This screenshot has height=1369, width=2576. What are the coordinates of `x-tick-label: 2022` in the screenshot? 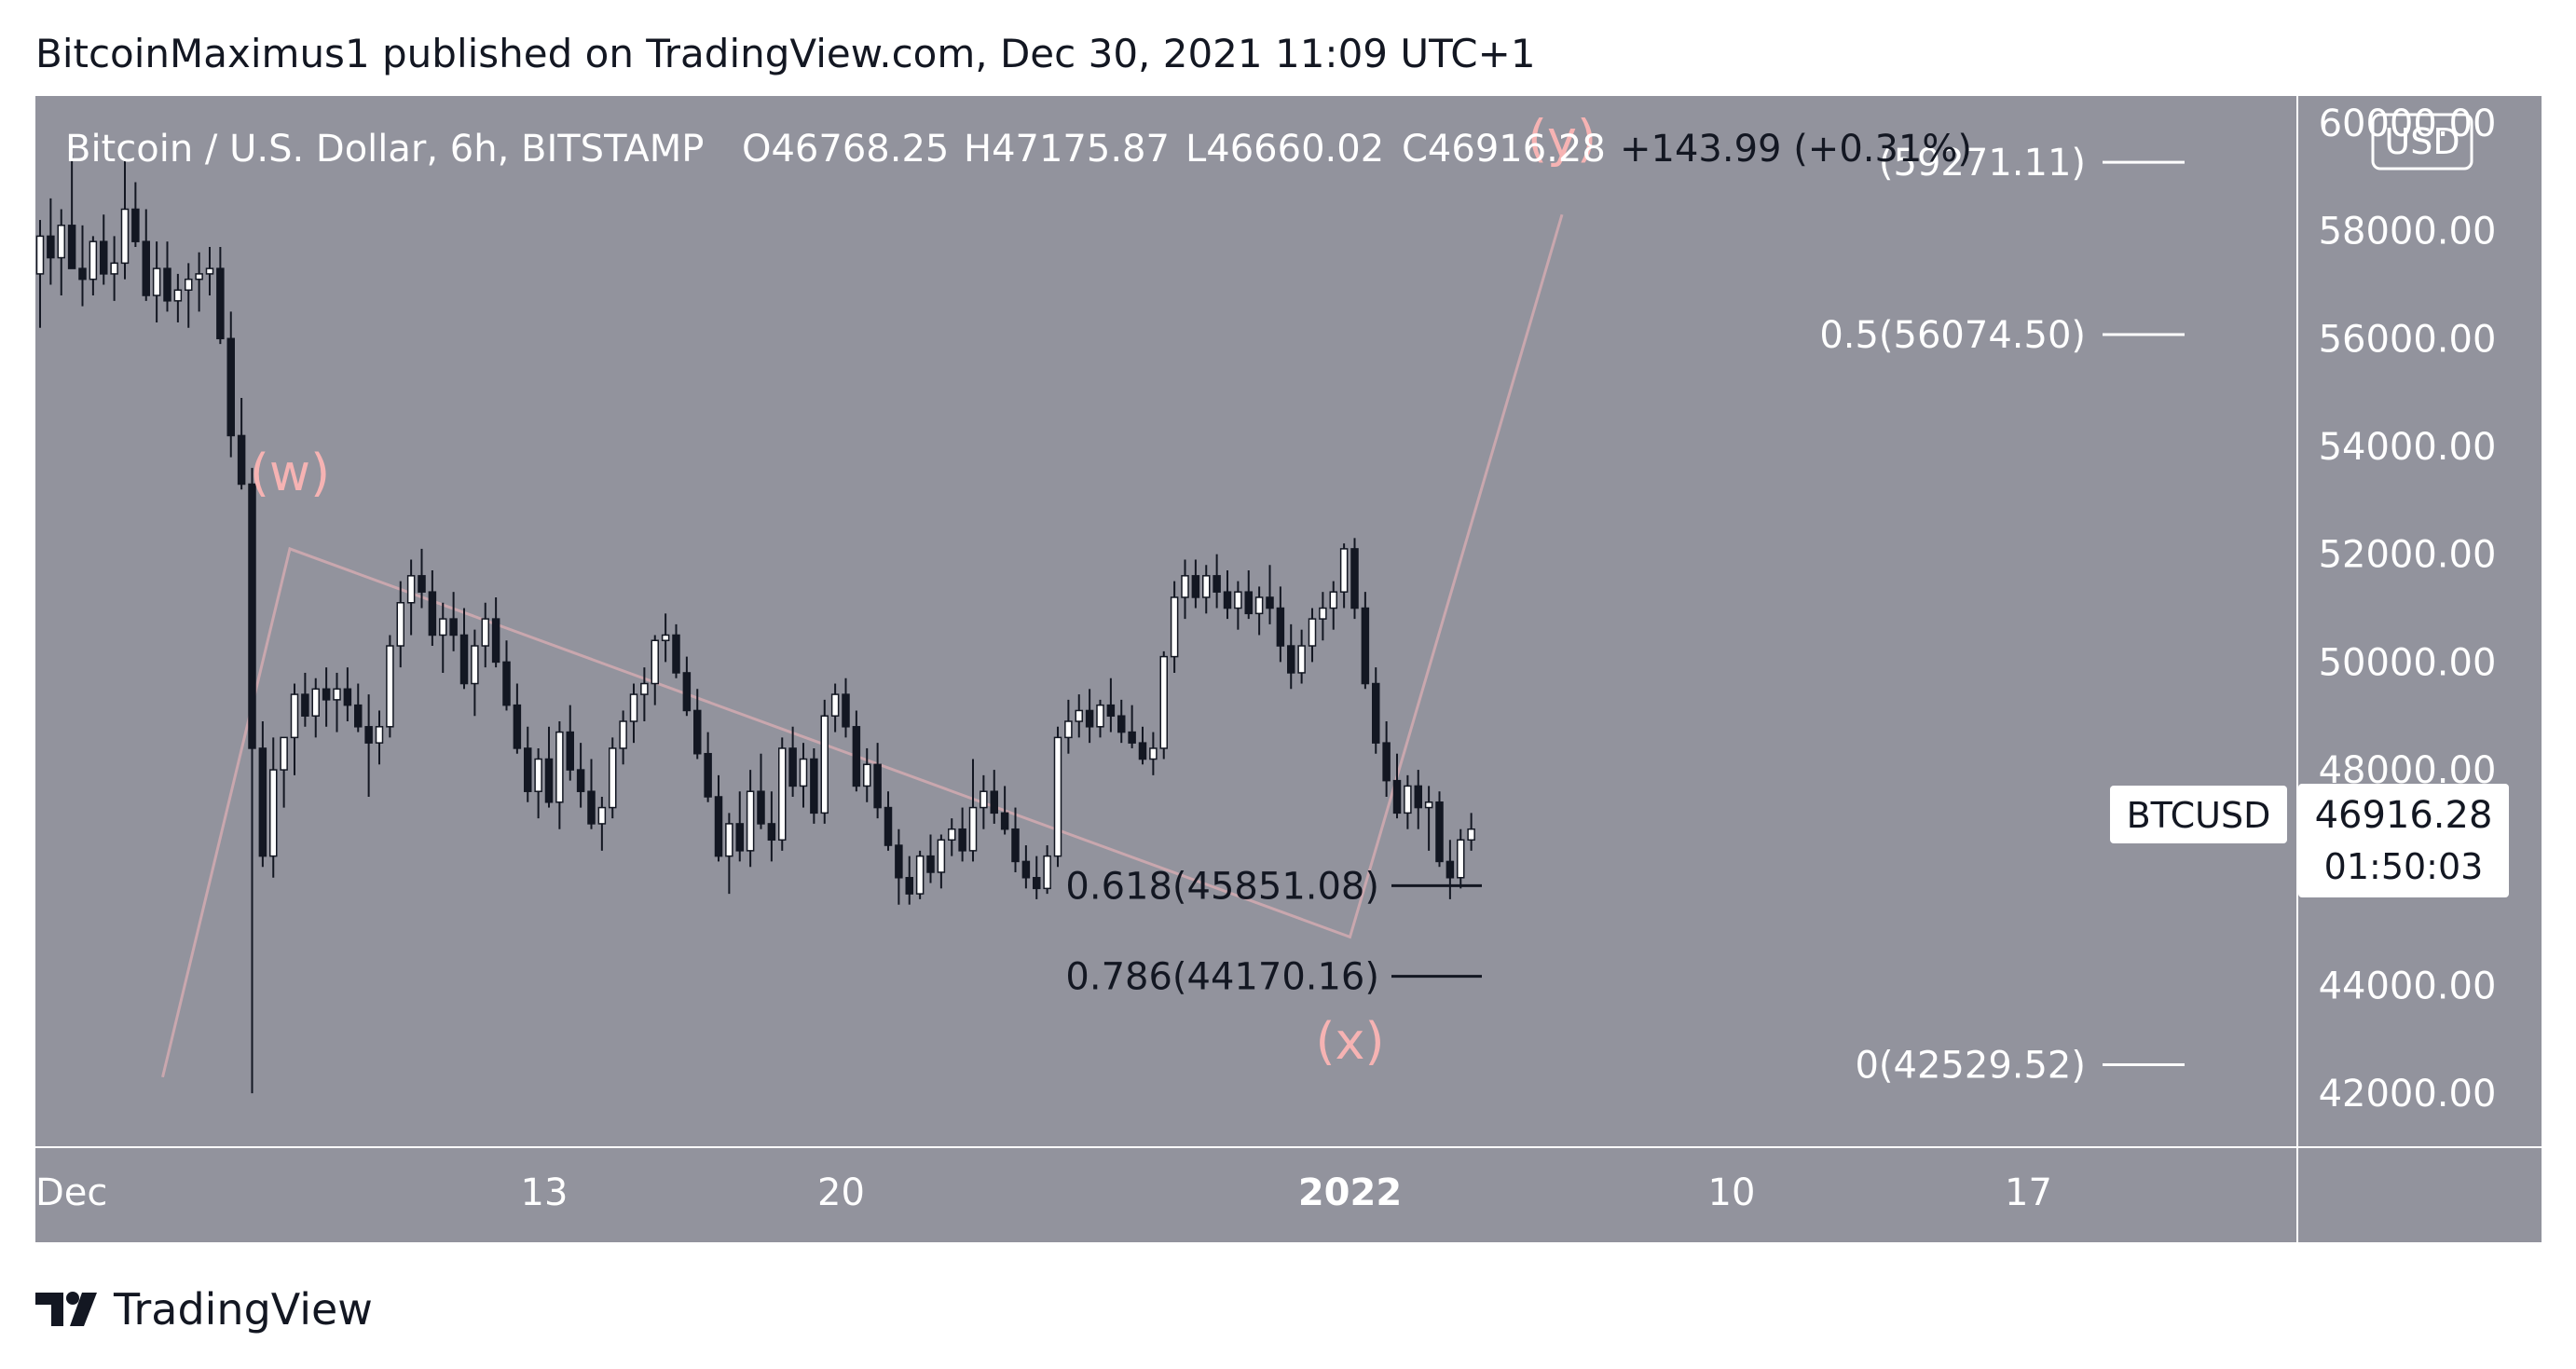 It's located at (1350, 1192).